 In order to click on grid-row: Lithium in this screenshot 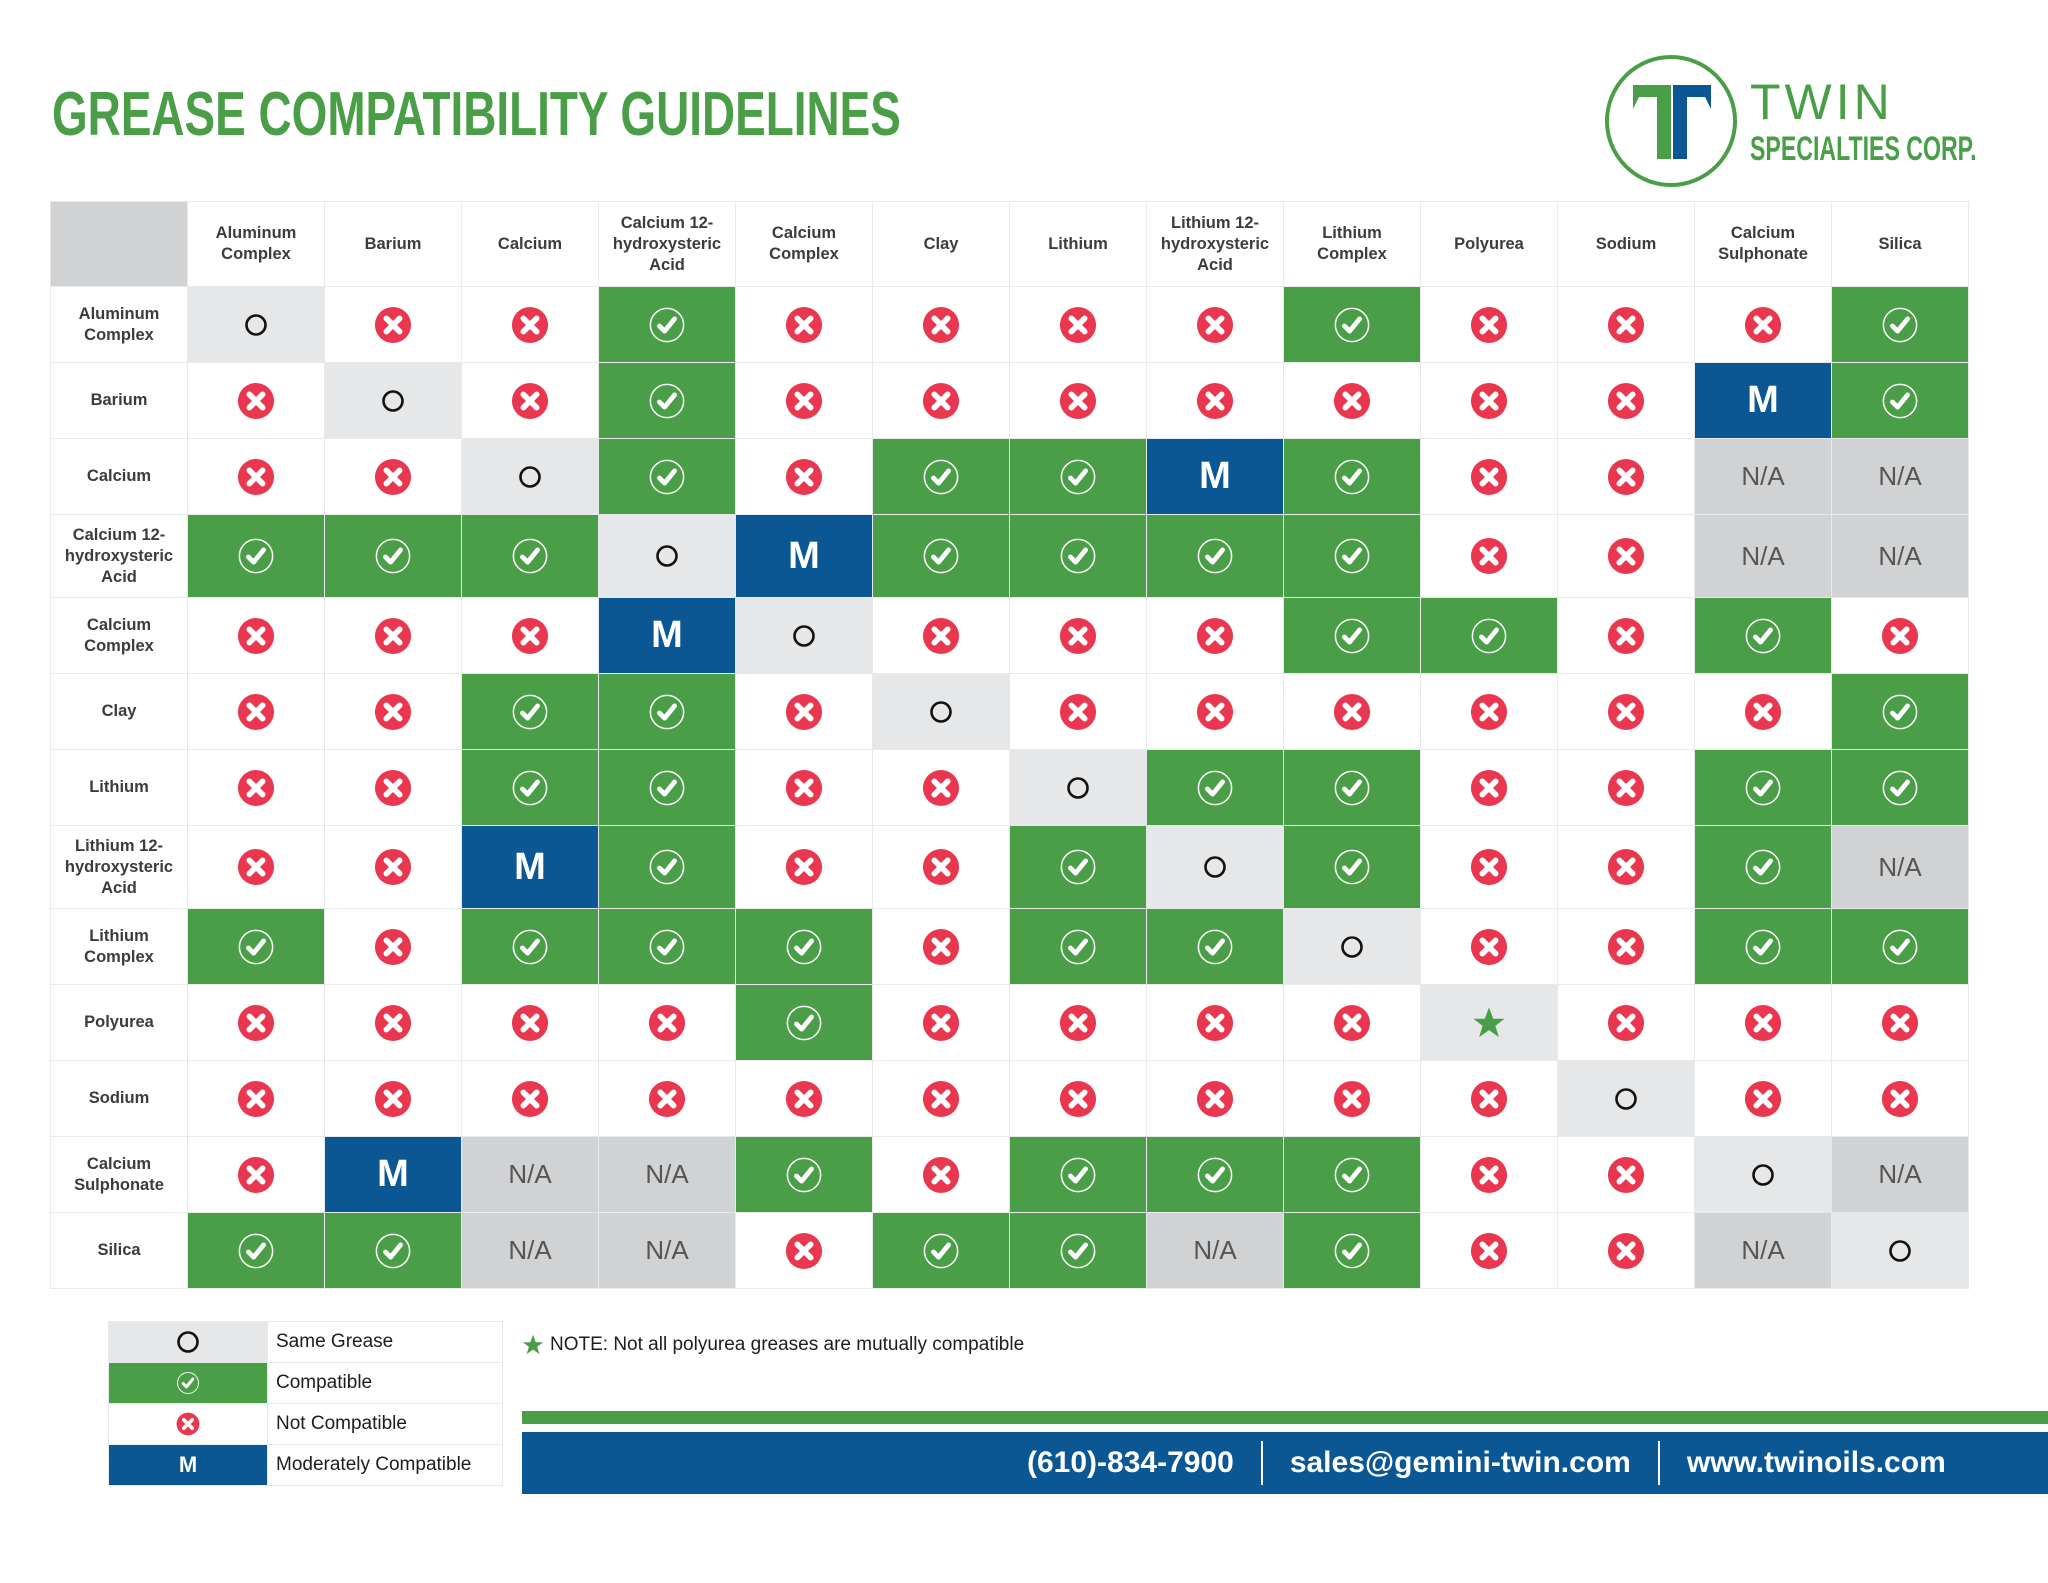, I will do `click(1009, 787)`.